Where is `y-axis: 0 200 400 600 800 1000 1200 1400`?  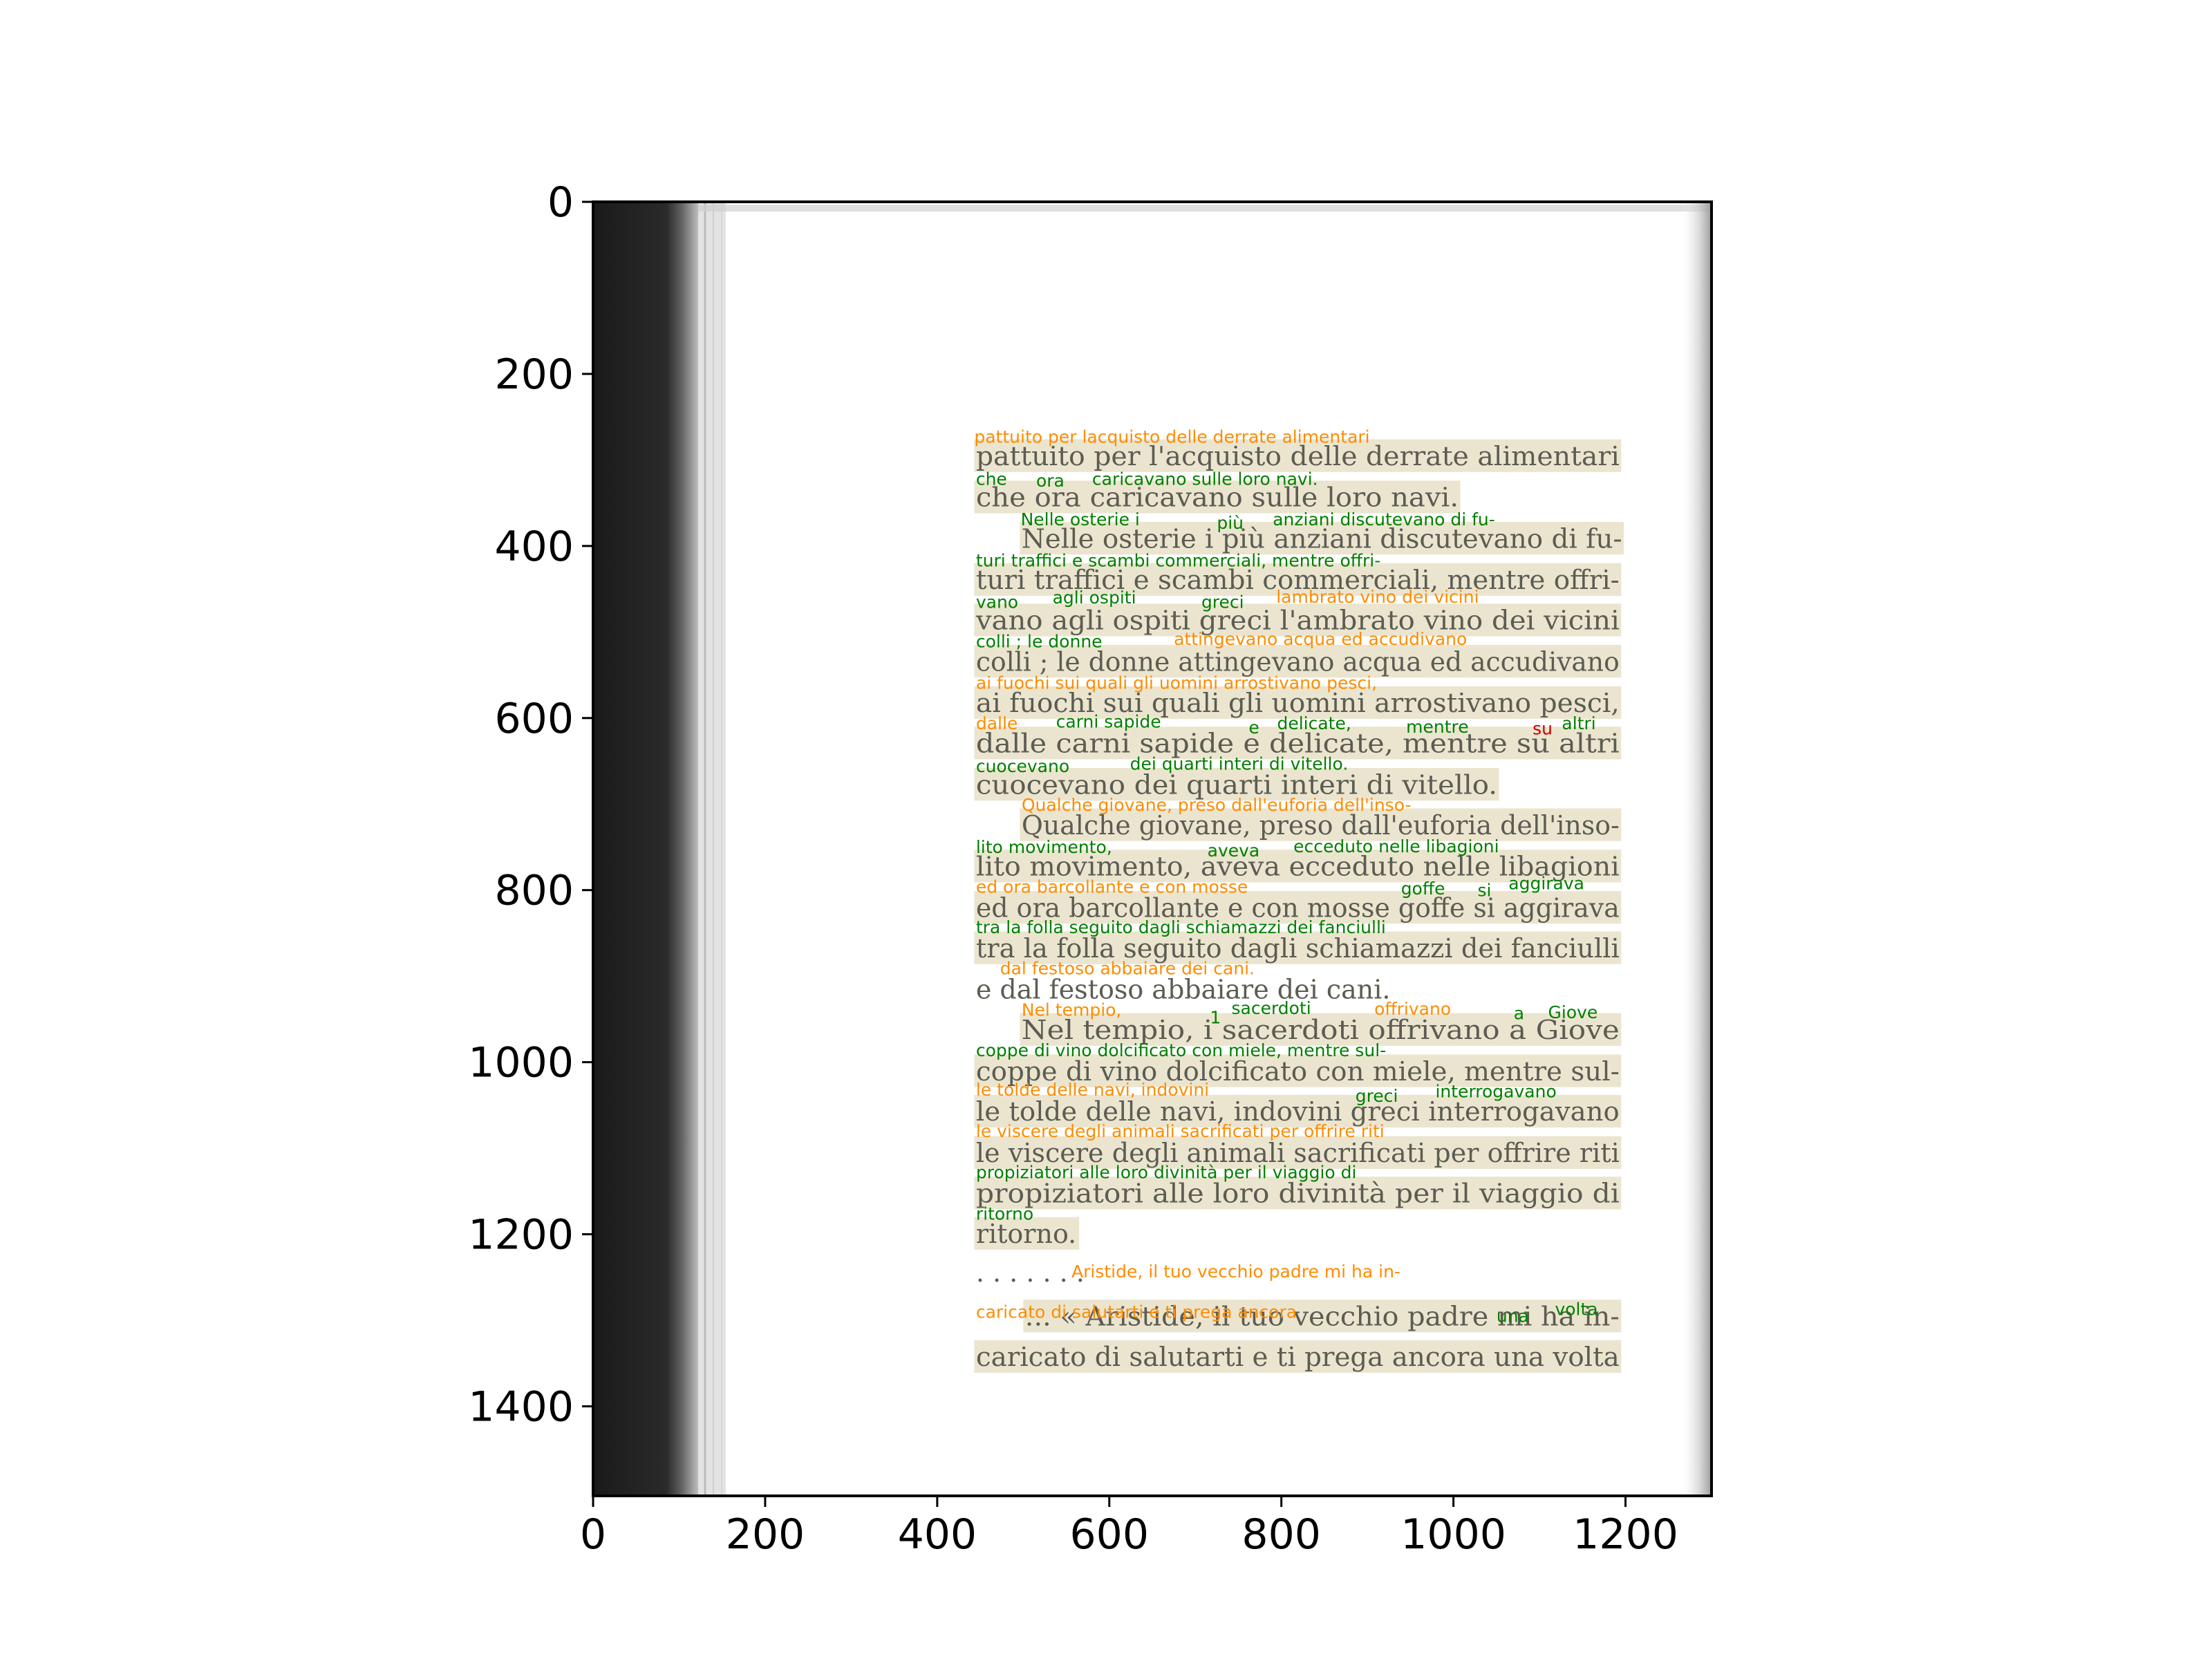 y-axis: 0 200 400 600 800 1000 1200 1400 is located at coordinates (530, 805).